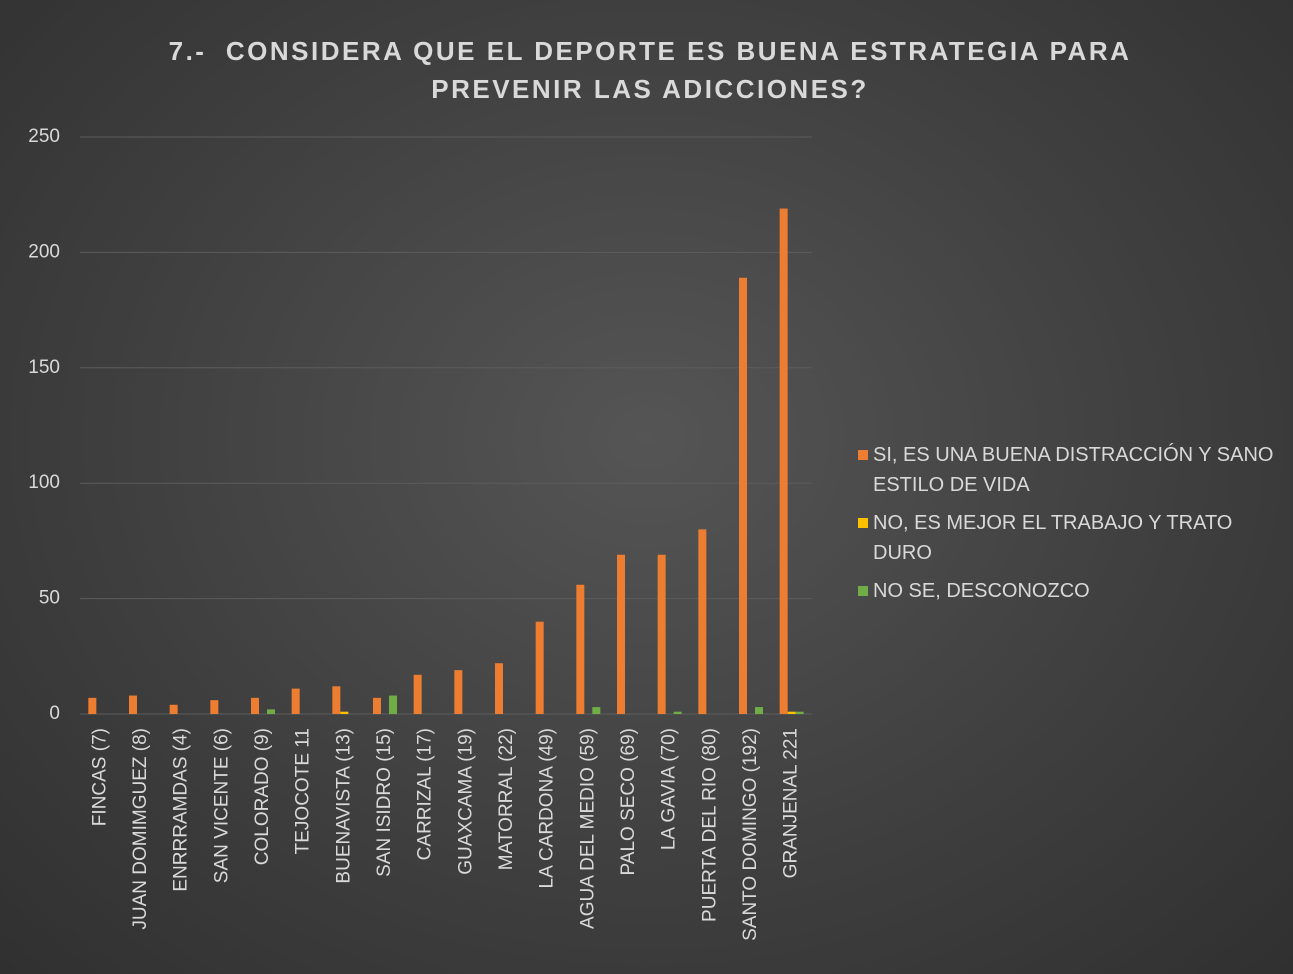 Image resolution: width=1293 pixels, height=974 pixels. What do you see at coordinates (99, 777) in the screenshot?
I see `x-tick-label: FINCAS (7)` at bounding box center [99, 777].